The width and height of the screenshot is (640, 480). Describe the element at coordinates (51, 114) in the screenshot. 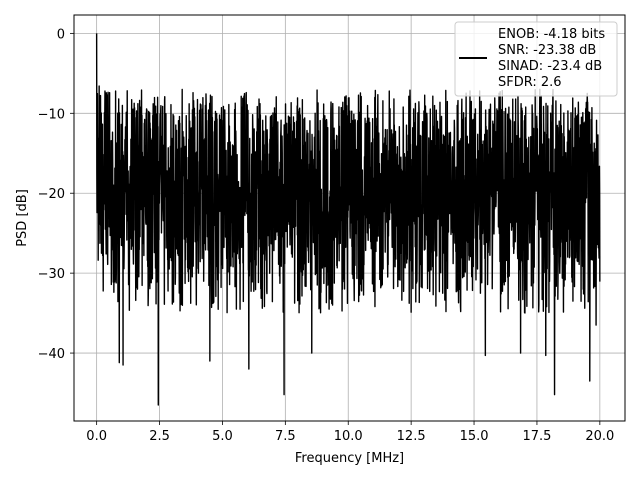

I see `y-tick-label: −10` at that location.